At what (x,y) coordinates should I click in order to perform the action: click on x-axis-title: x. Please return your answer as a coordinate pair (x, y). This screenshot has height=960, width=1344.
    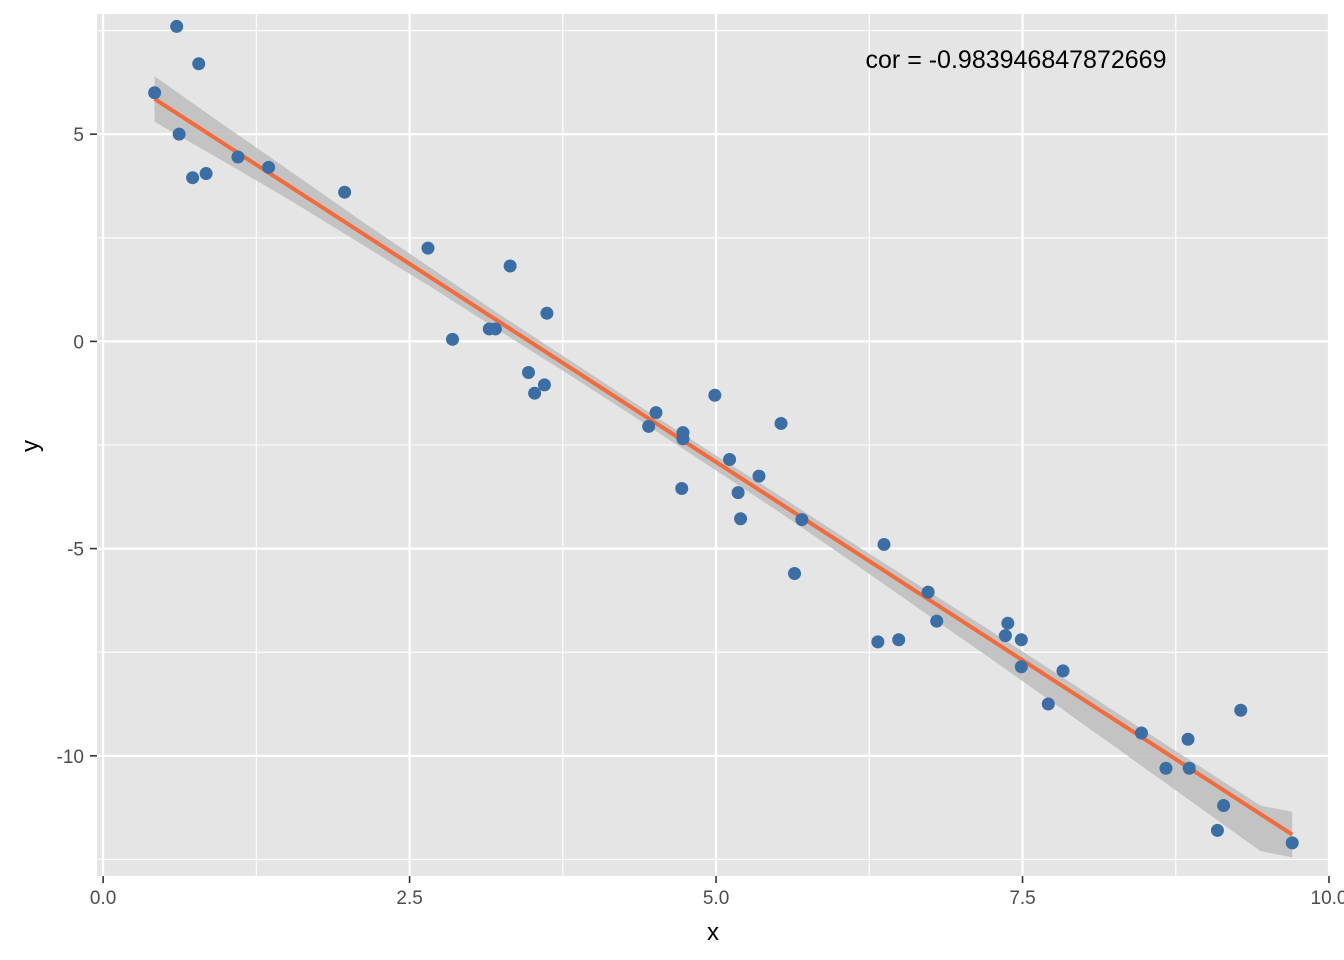
    Looking at the image, I should click on (713, 932).